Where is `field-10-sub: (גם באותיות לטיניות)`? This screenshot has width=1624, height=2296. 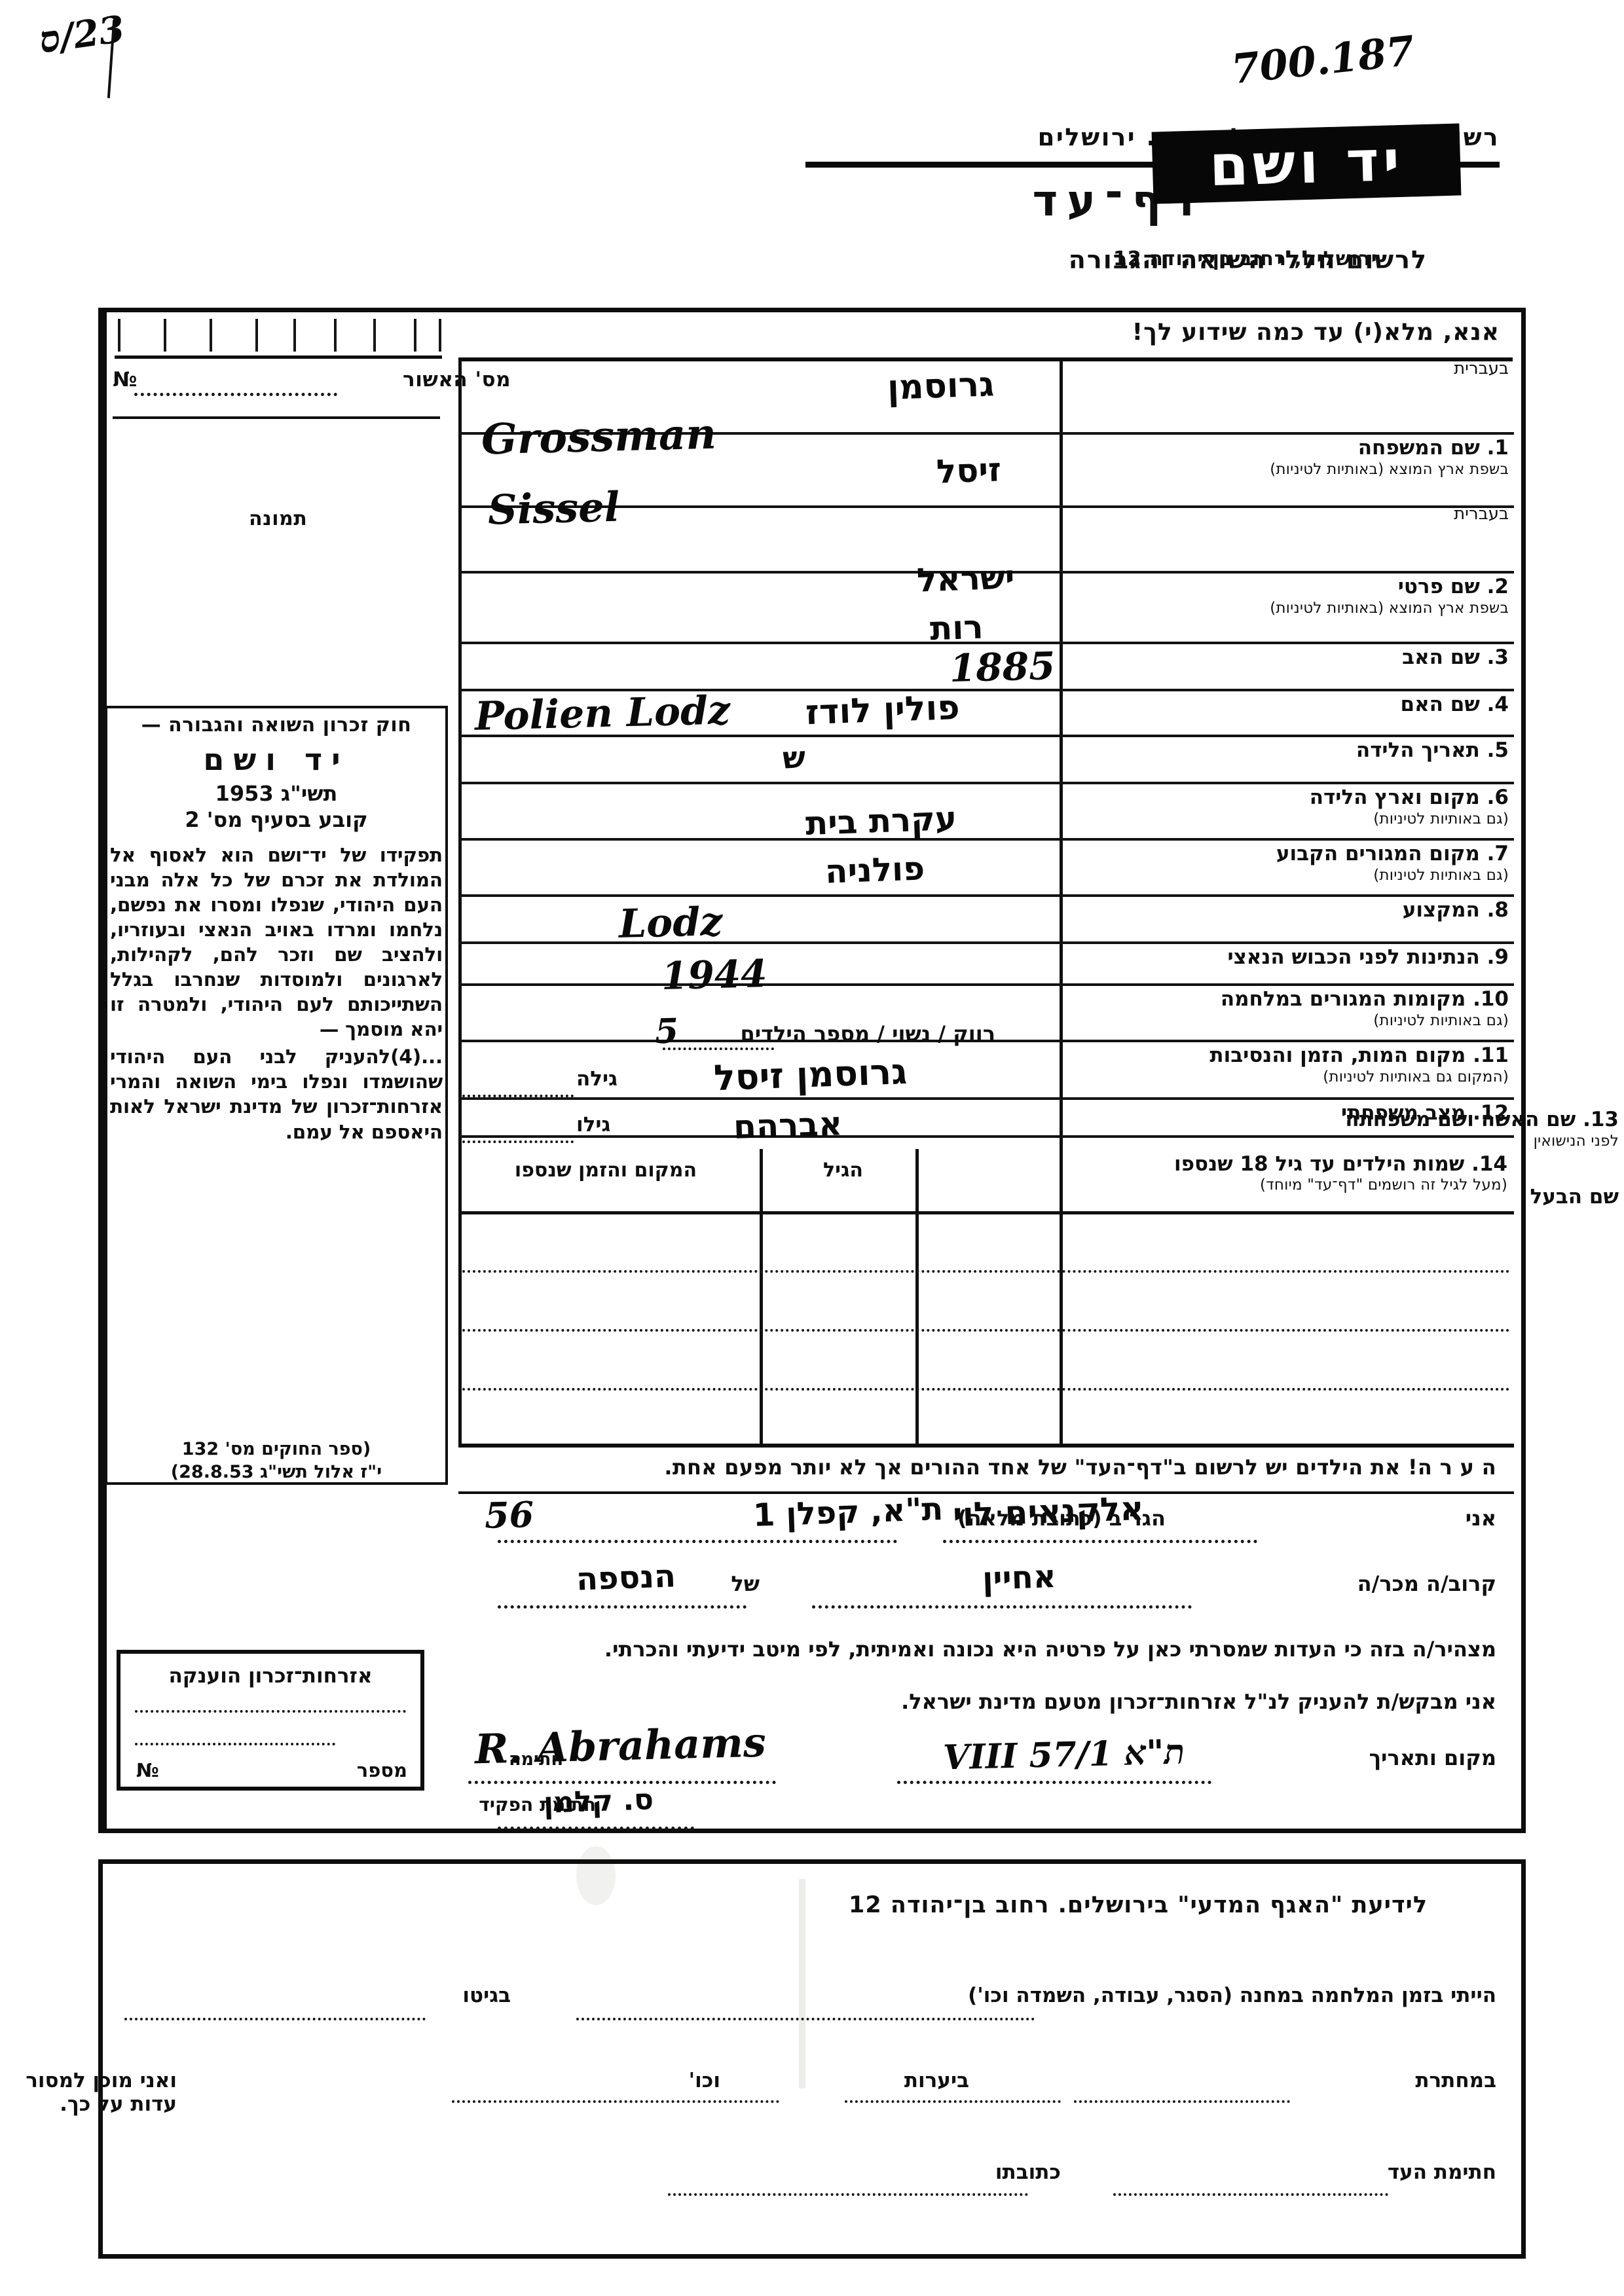
field-10-sub: (גם באותיות לטיניות) is located at coordinates (1441, 1020).